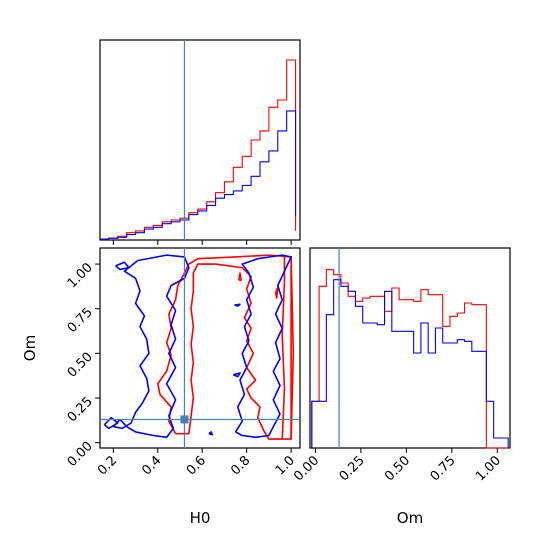 The image size is (550, 550). What do you see at coordinates (151, 465) in the screenshot?
I see `contour-xtick-label-2: 0.4` at bounding box center [151, 465].